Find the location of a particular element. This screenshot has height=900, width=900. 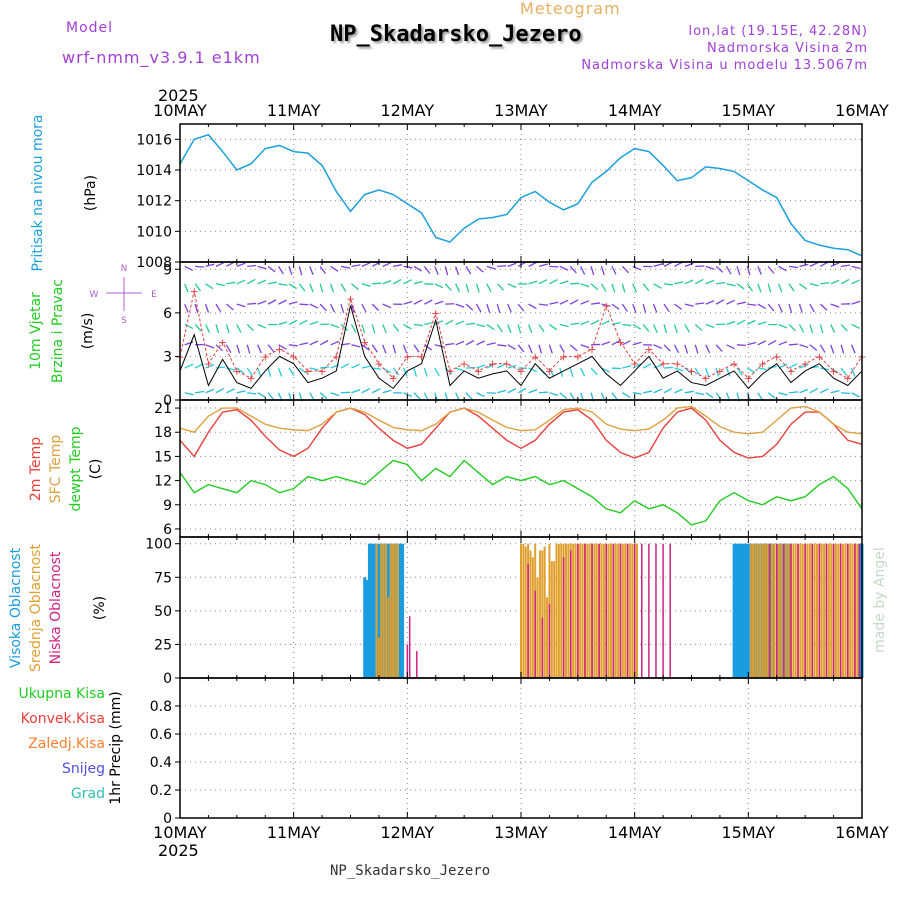

panel-frame-precipitation is located at coordinates (521, 748).